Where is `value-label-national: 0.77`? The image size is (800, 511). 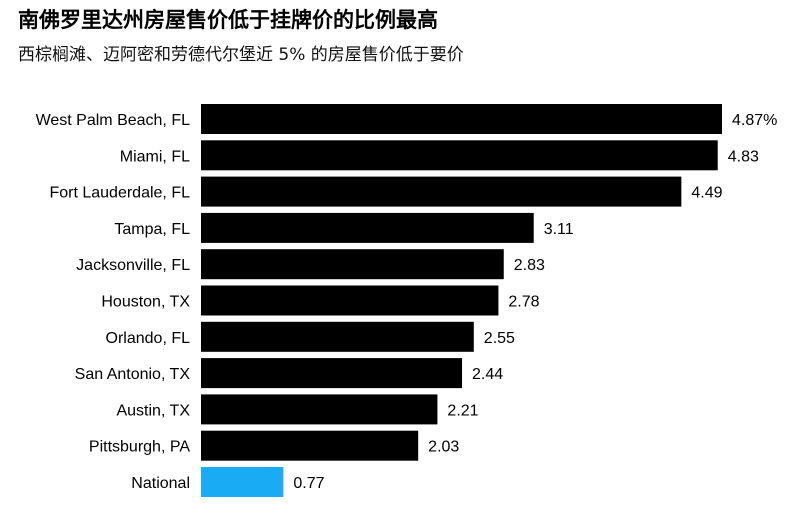
value-label-national: 0.77 is located at coordinates (308, 483).